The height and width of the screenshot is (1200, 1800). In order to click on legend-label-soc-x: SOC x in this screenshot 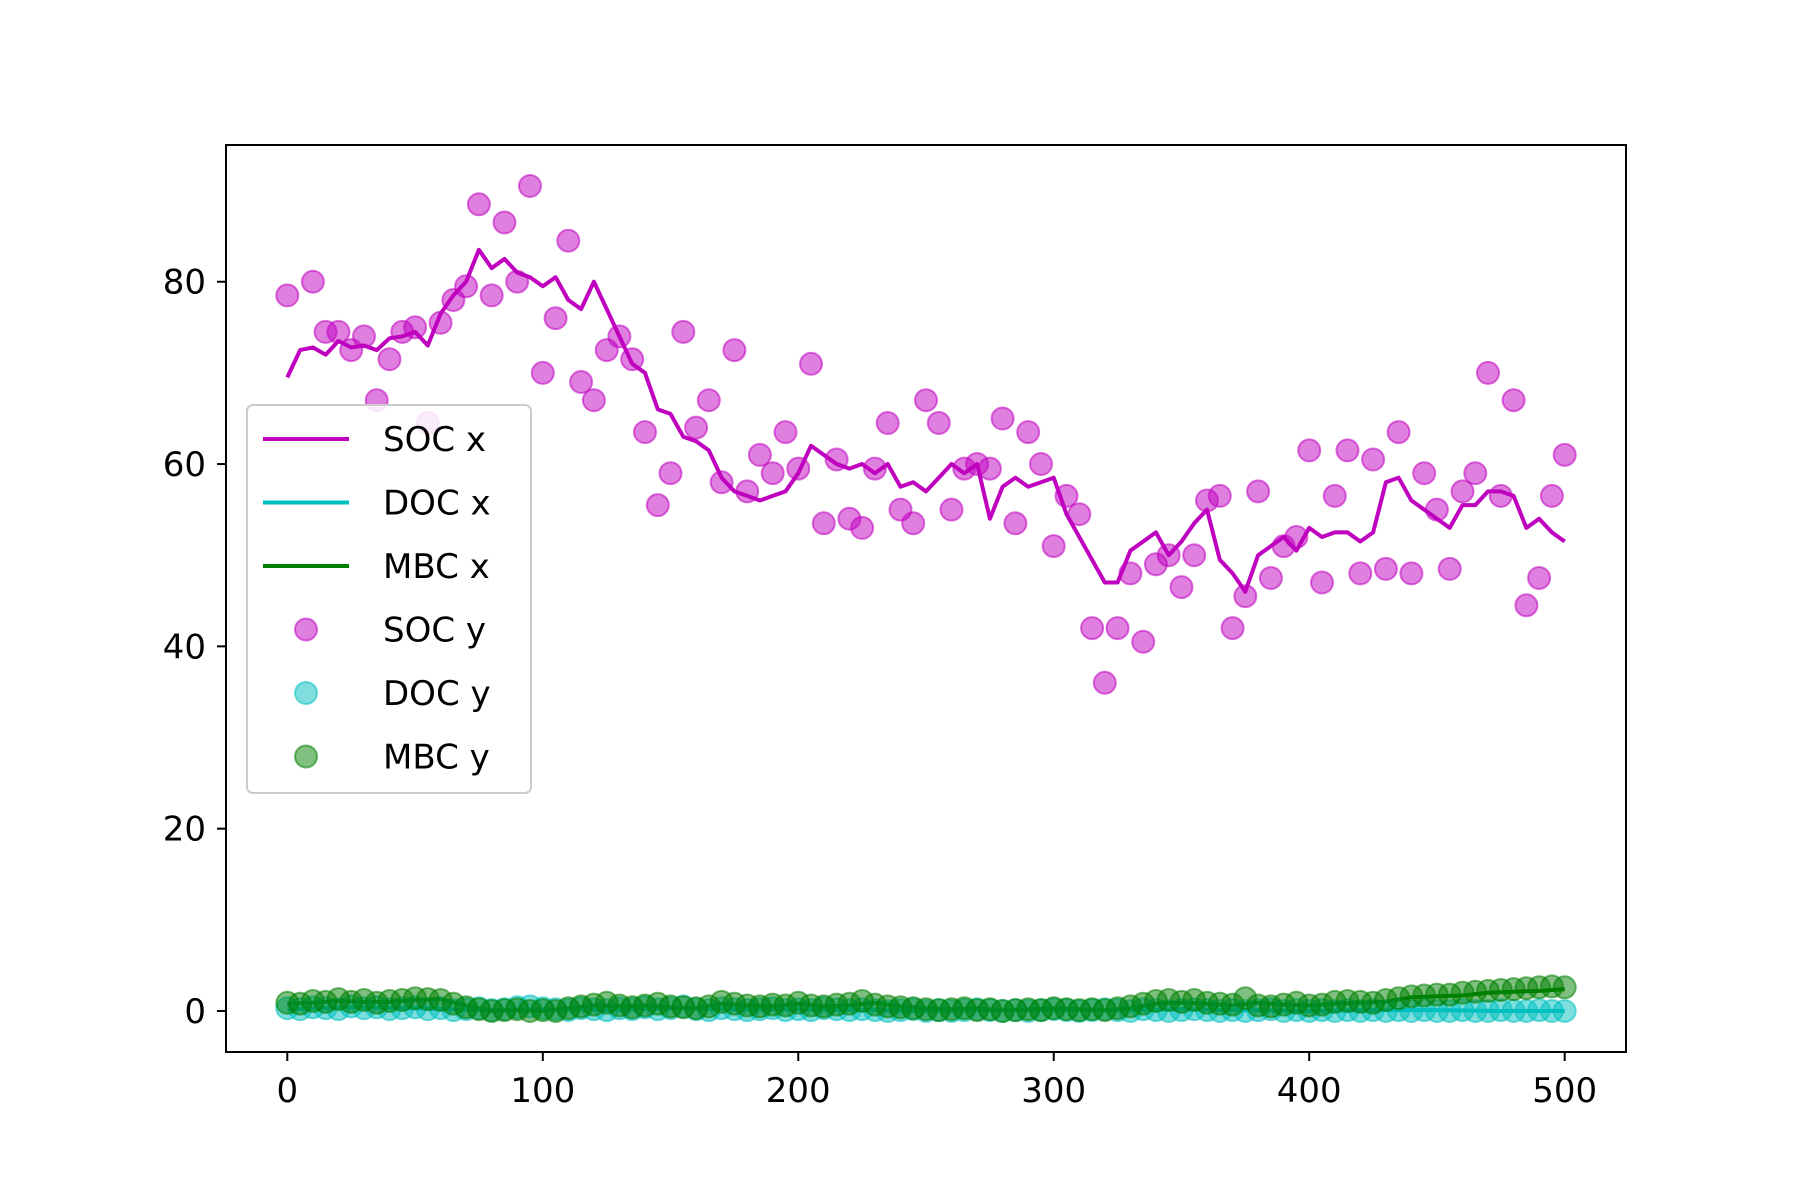, I will do `click(434, 440)`.